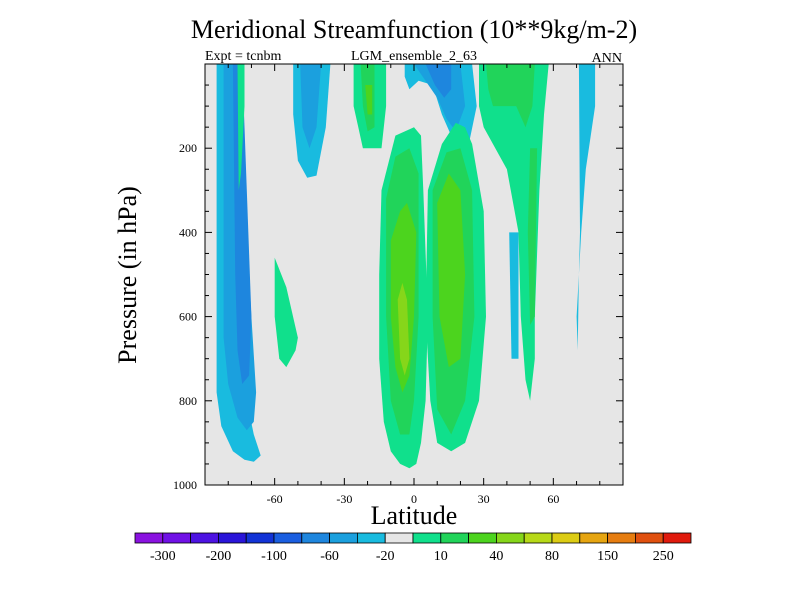  Describe the element at coordinates (607, 556) in the screenshot. I see `colorbar-label: 150` at that location.